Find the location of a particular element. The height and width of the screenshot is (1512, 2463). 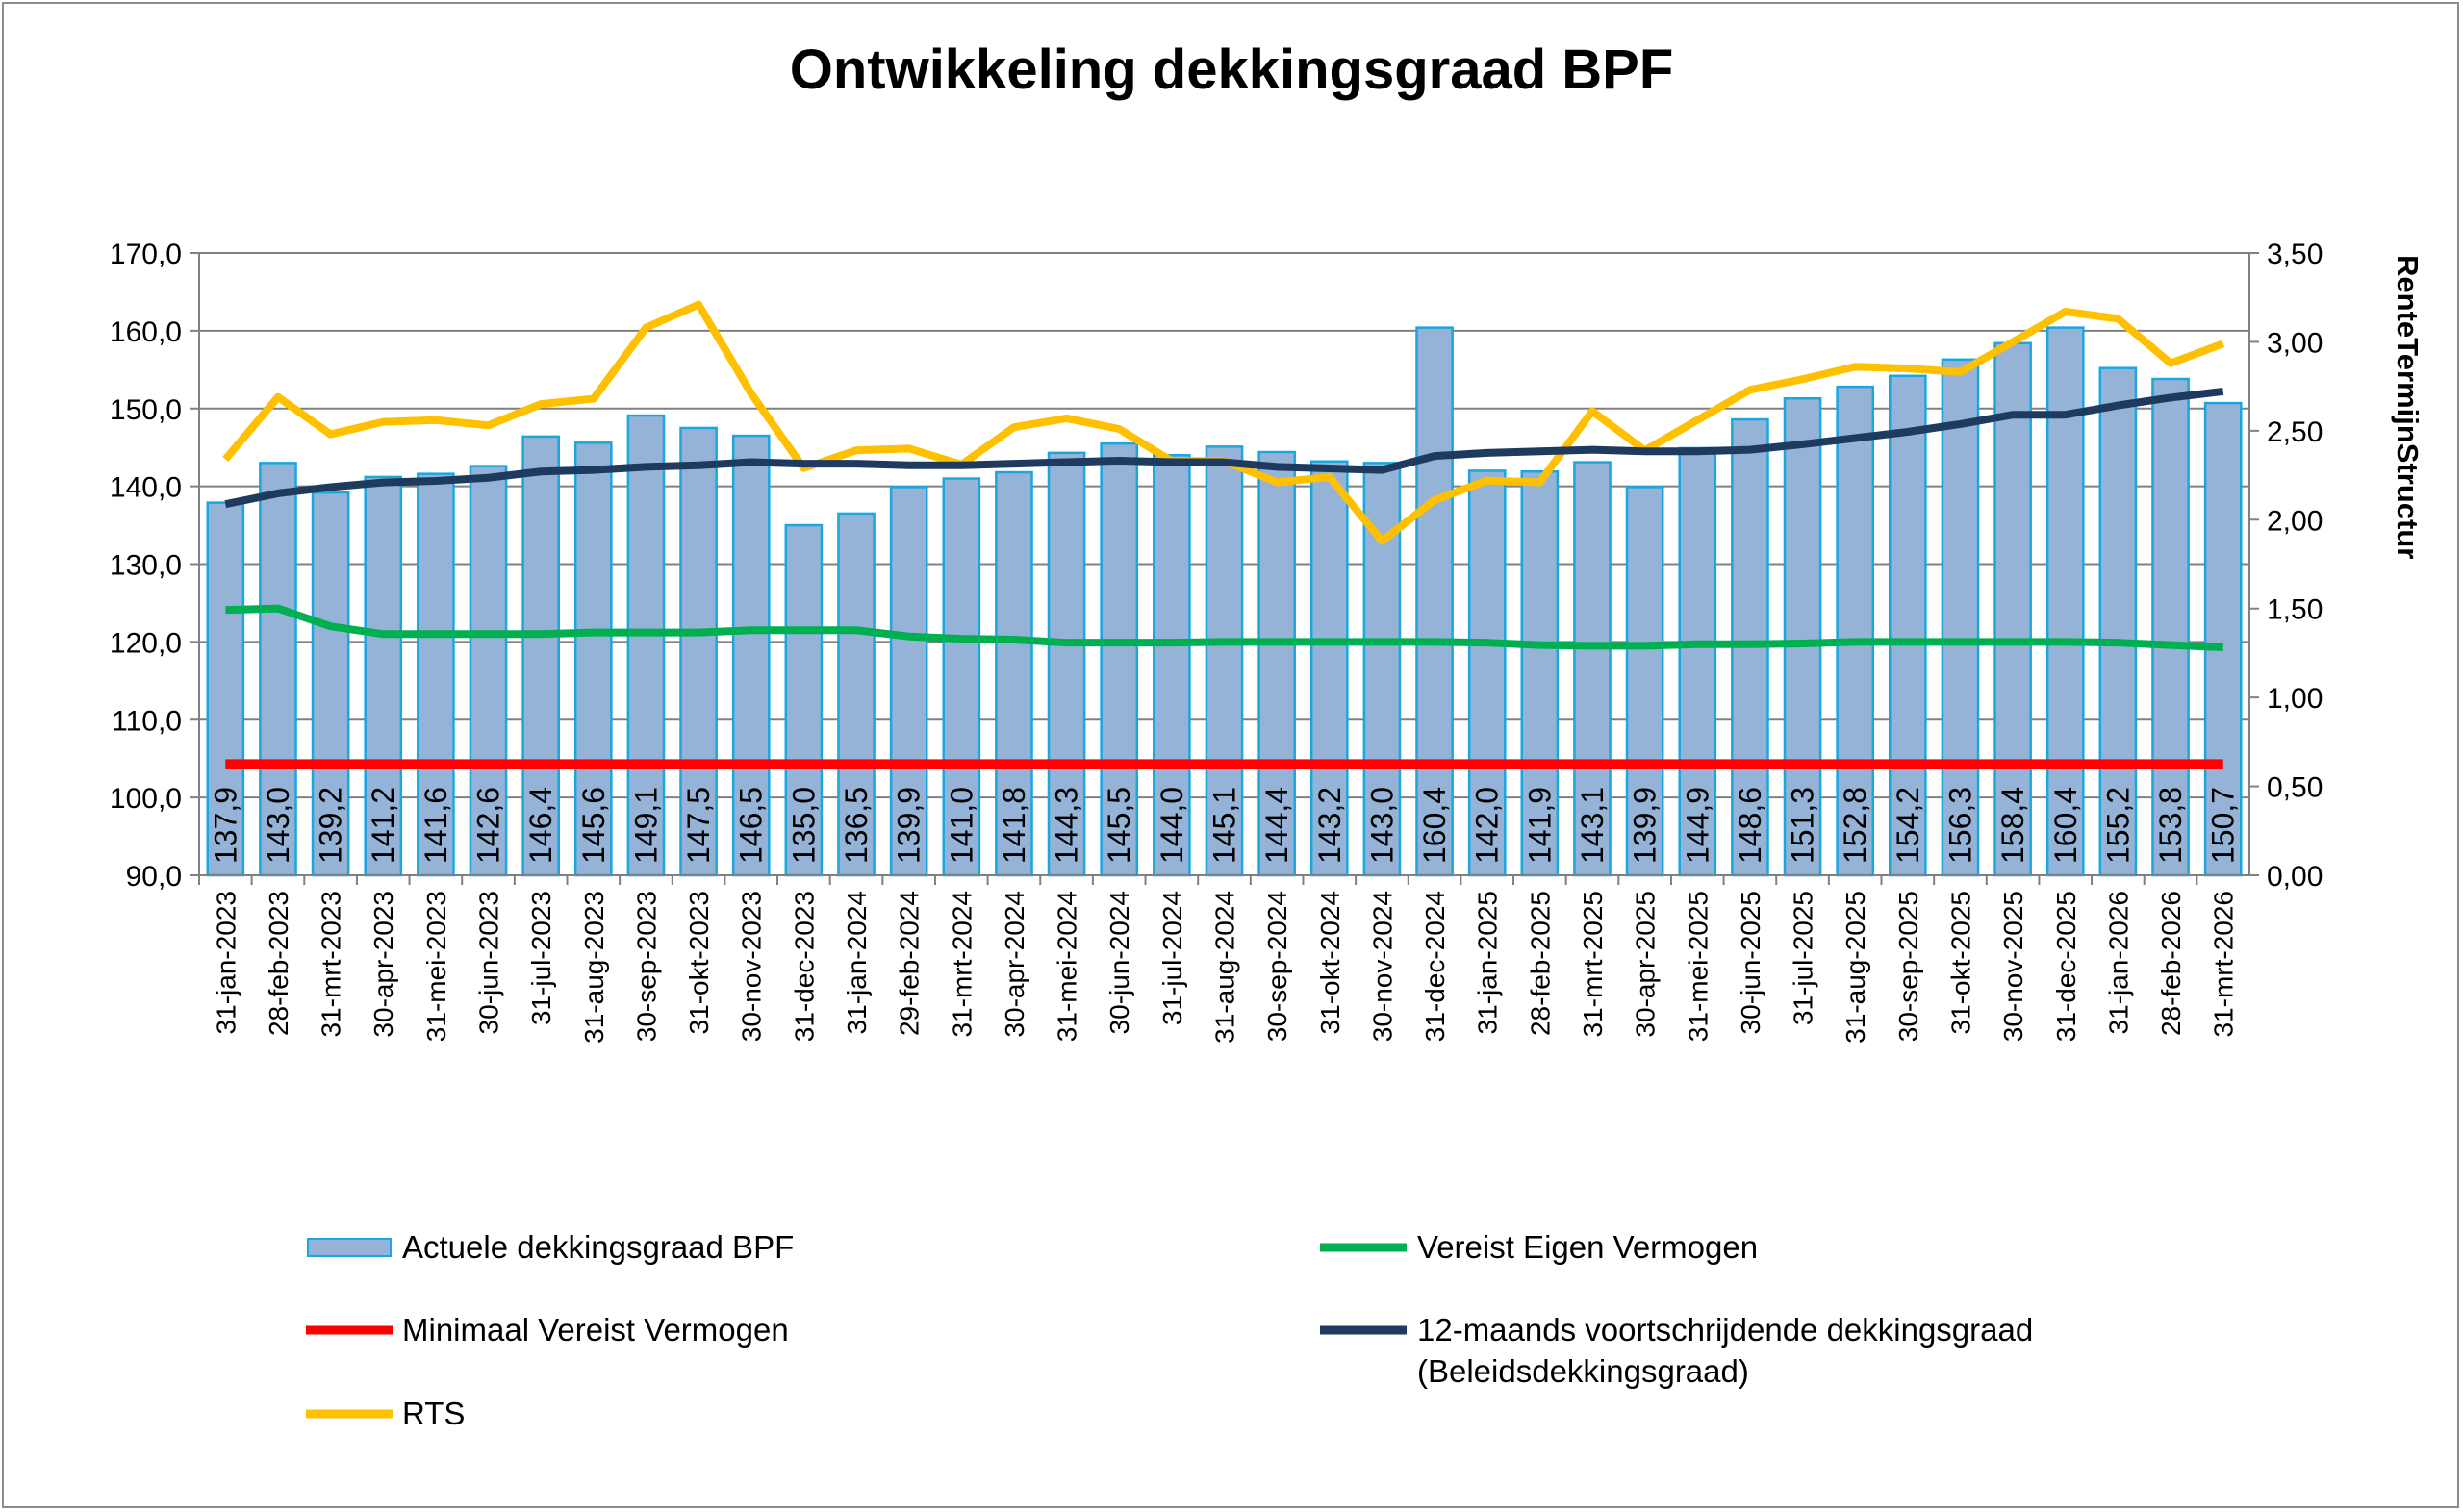

bar-data-label: 144,9 is located at coordinates (1697, 826).